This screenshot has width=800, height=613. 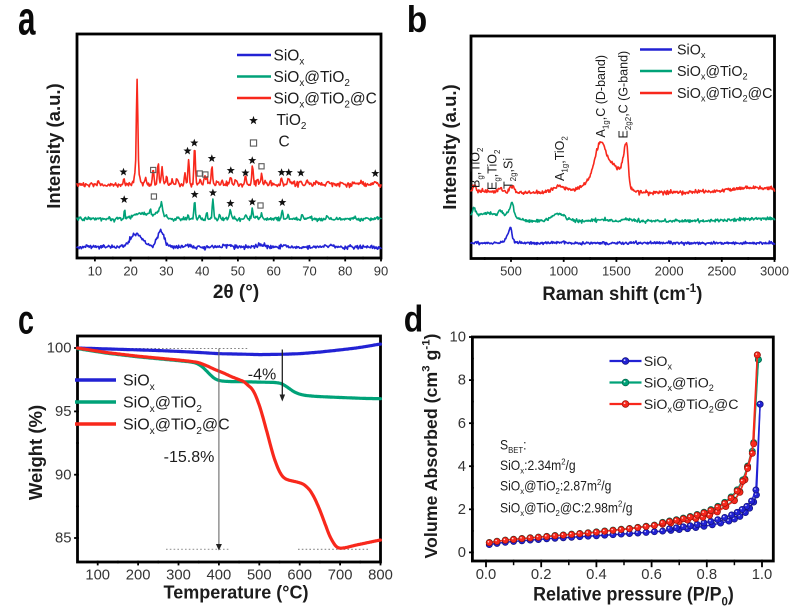 I want to click on svg-text: 700, so click(x=340, y=576).